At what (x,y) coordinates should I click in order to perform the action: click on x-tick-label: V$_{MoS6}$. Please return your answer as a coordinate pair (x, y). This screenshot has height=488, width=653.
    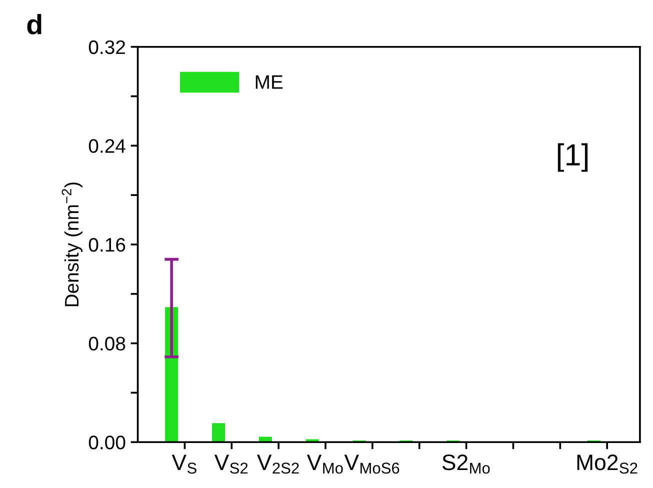
    Looking at the image, I should click on (372, 464).